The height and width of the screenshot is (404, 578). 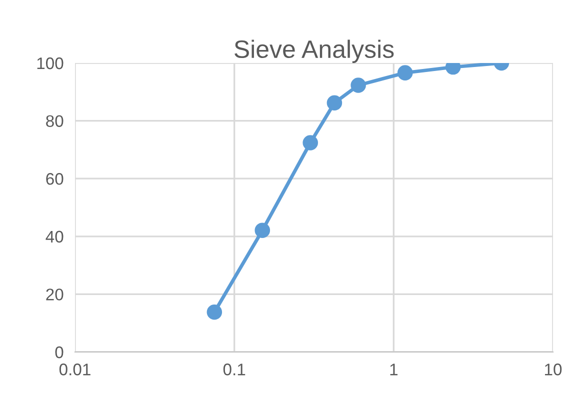 What do you see at coordinates (55, 179) in the screenshot?
I see `y-tick-label: 60` at bounding box center [55, 179].